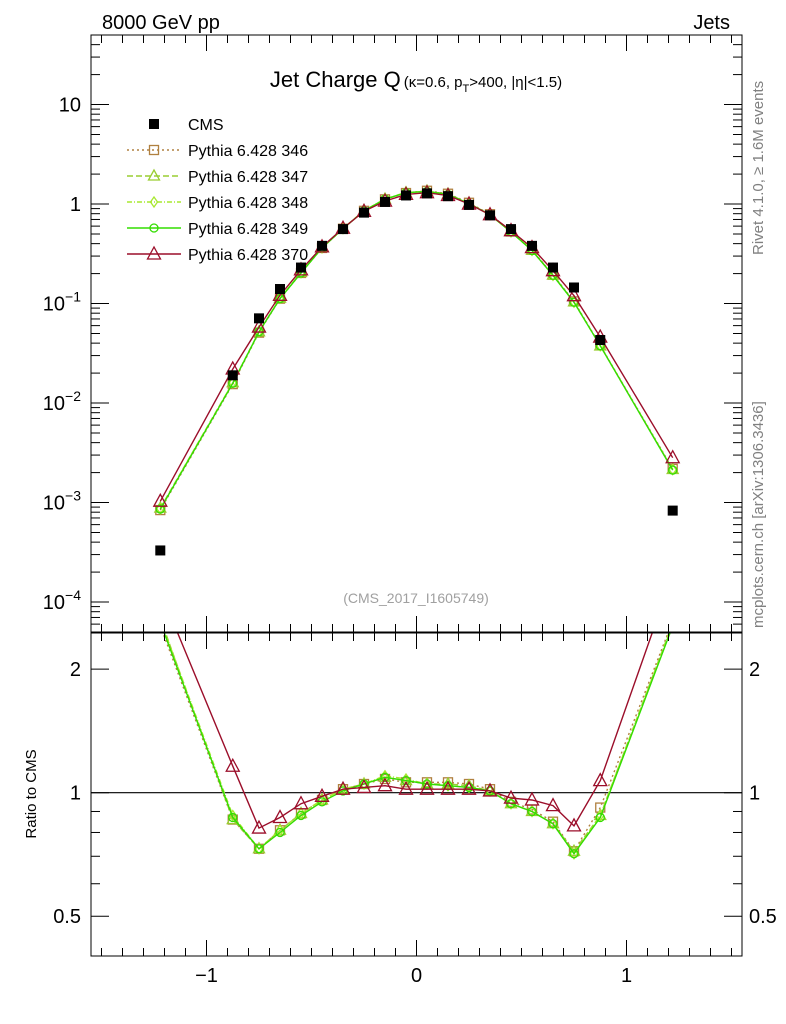  What do you see at coordinates (70, 106) in the screenshot?
I see `y-tick-label: 10` at bounding box center [70, 106].